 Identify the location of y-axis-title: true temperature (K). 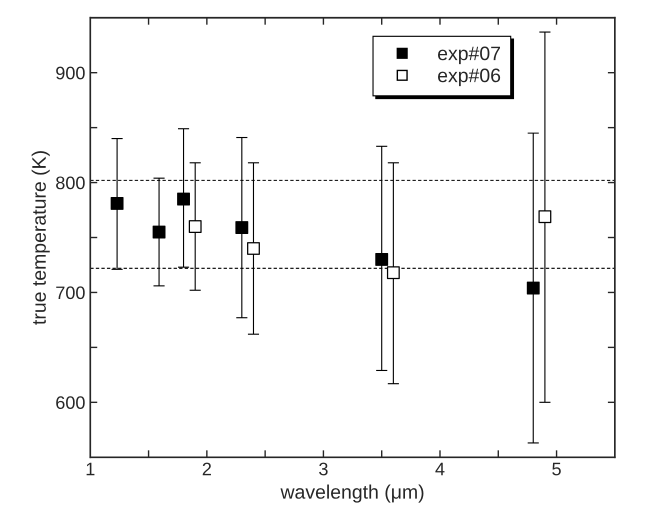
(41, 238).